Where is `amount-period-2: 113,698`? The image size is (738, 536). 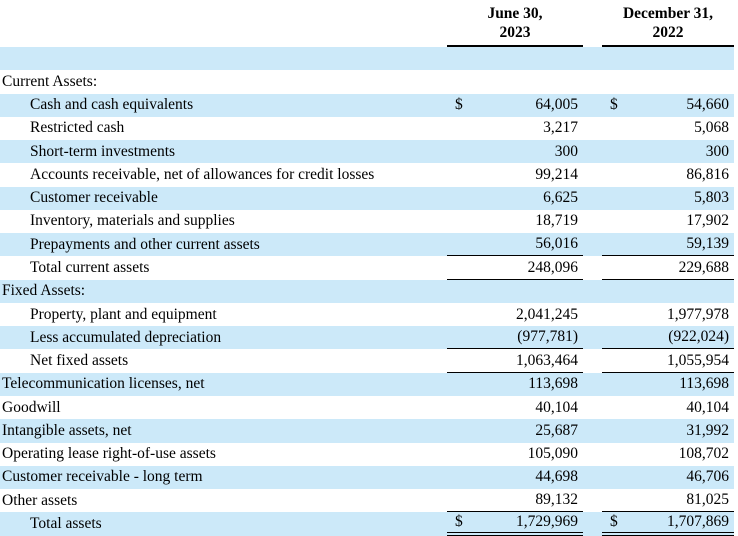 amount-period-2: 113,698 is located at coordinates (704, 384).